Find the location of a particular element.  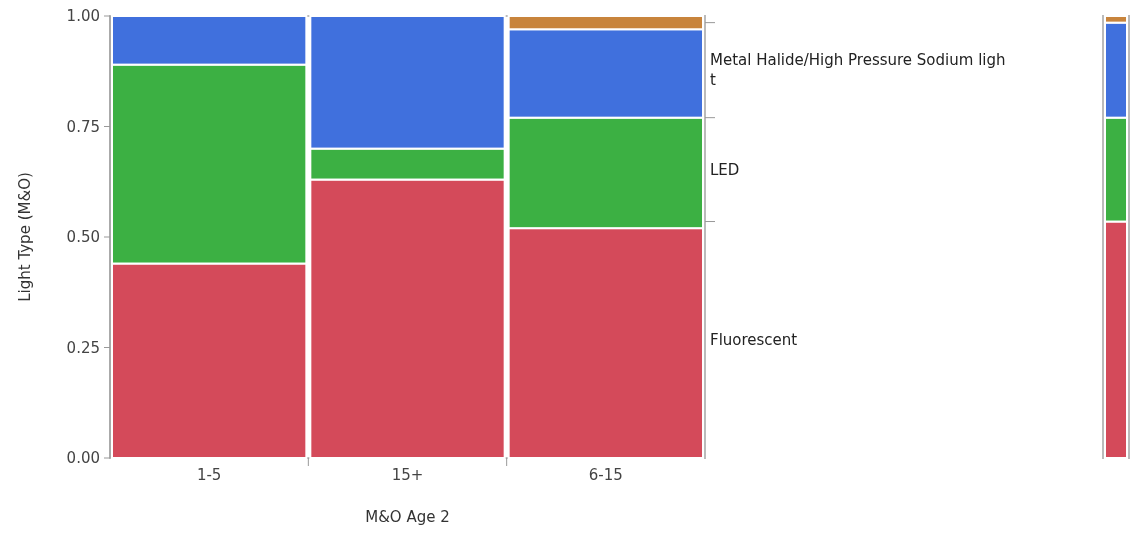

y-tick-label: 1.00 is located at coordinates (83, 16).